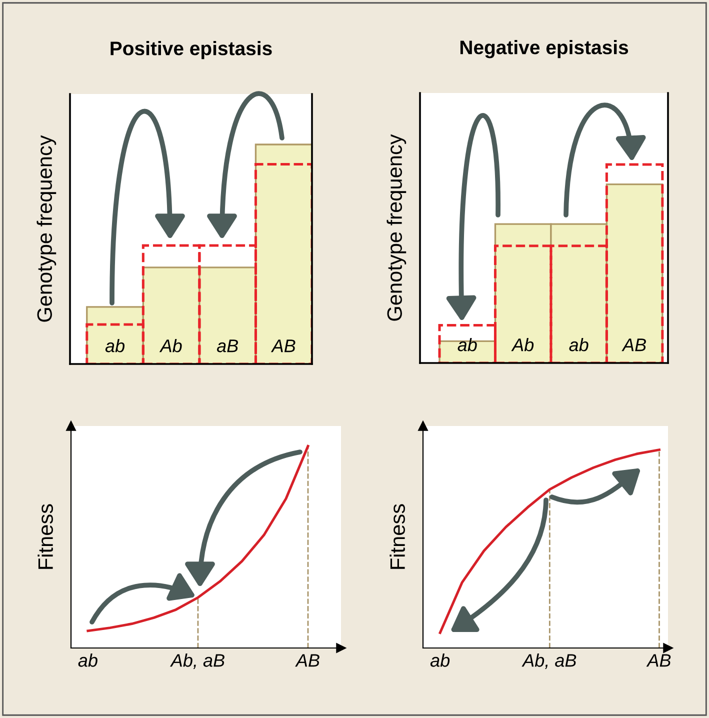  What do you see at coordinates (227, 346) in the screenshot?
I see `x-tick-label: aB` at bounding box center [227, 346].